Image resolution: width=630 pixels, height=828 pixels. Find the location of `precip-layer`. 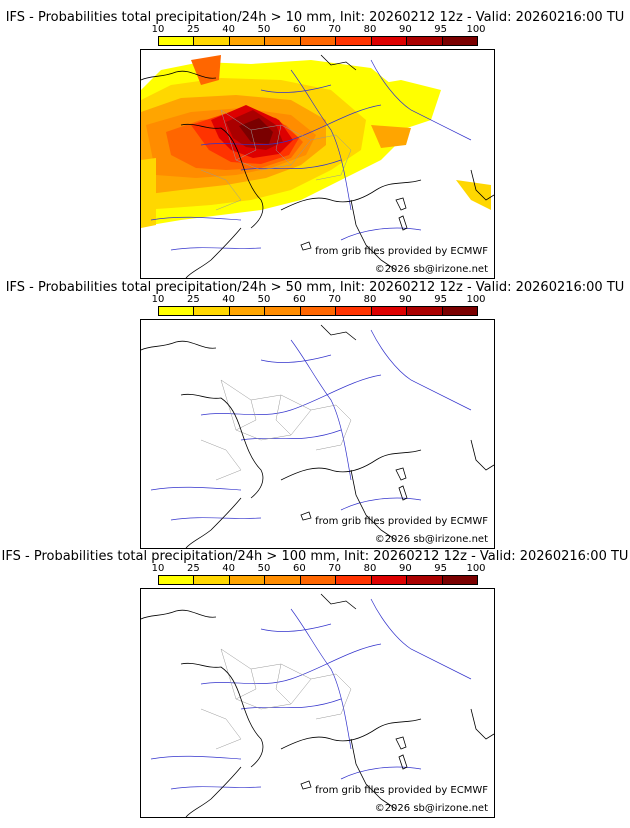

precip-layer is located at coordinates (316, 141).